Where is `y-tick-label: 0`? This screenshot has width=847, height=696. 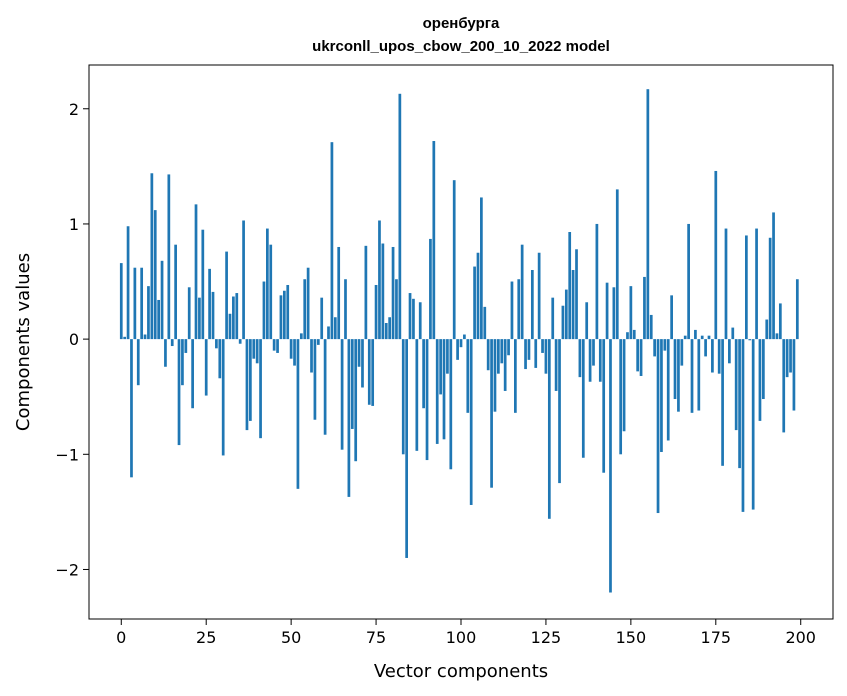 y-tick-label: 0 is located at coordinates (74, 339).